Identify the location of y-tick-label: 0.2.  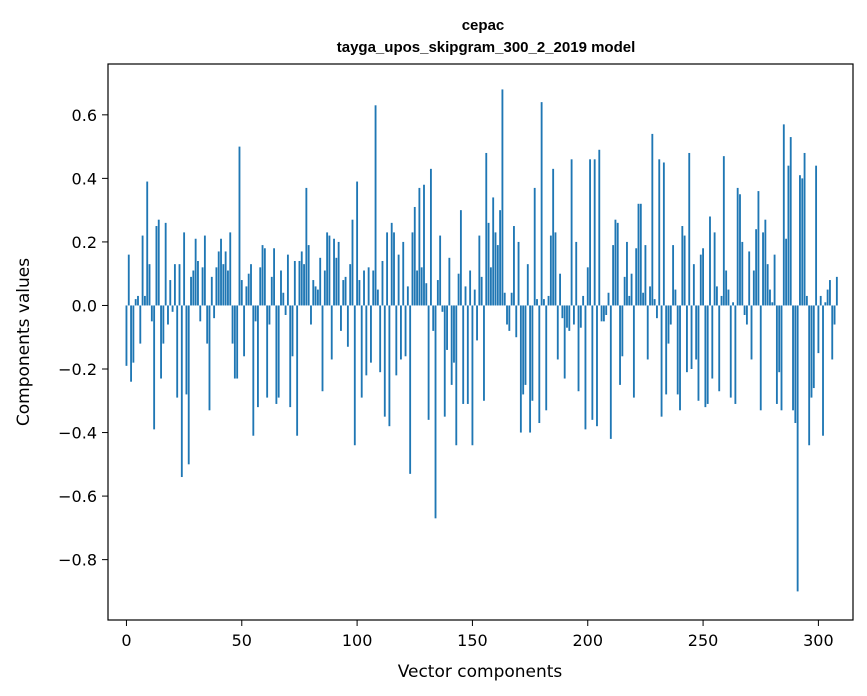
(84, 242).